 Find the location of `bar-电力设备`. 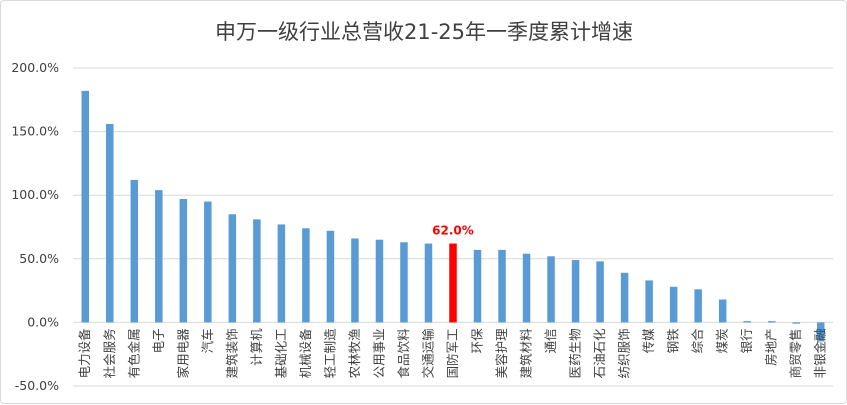

bar-电力设备 is located at coordinates (85, 206).